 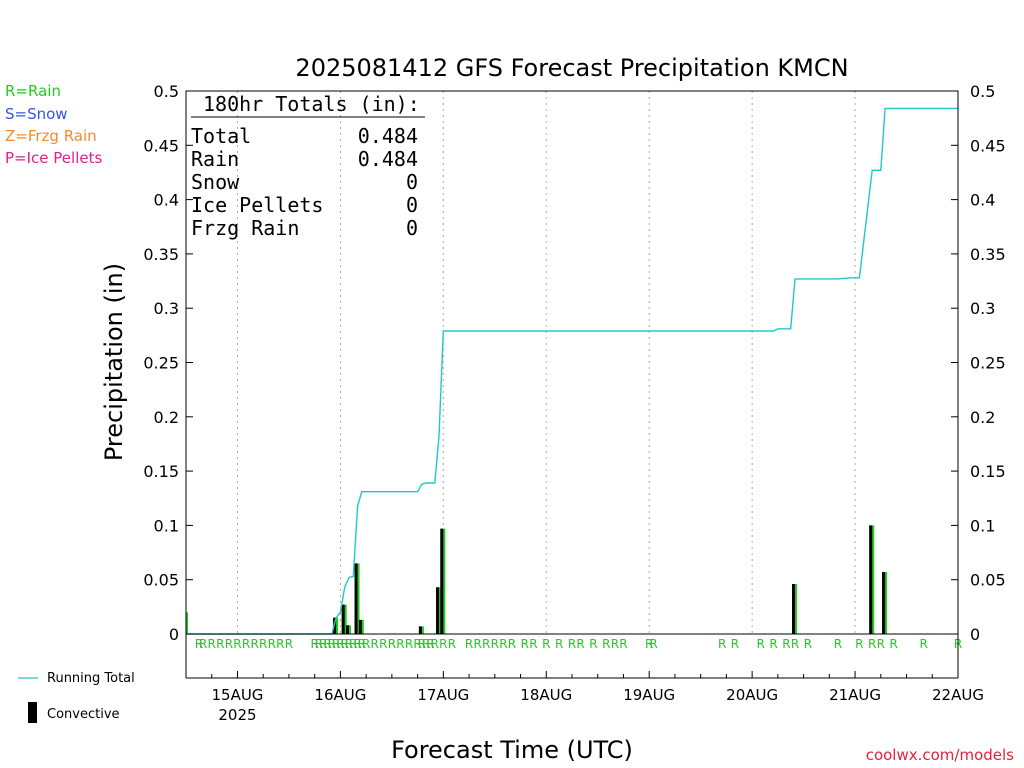 I want to click on totals-row-label: Snow, so click(x=215, y=182).